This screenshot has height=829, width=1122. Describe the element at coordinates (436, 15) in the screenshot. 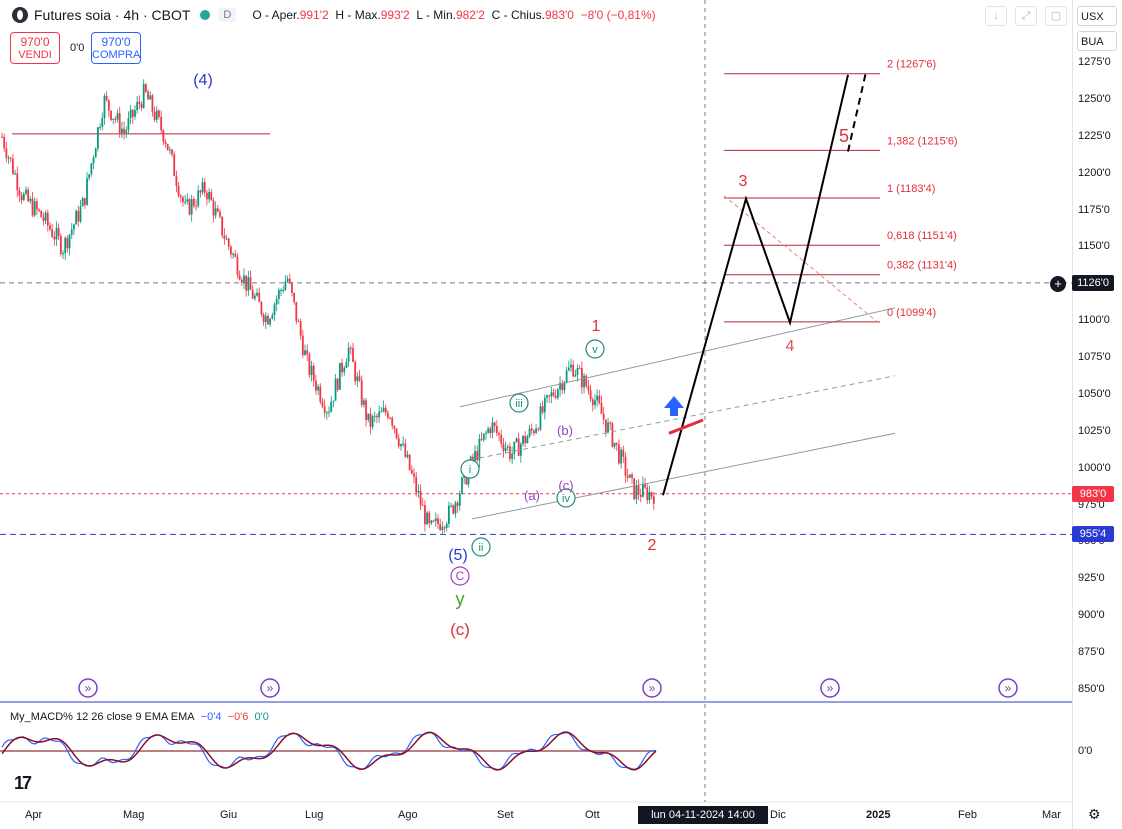

I see `ohlc-low-label: L - Min.` at that location.